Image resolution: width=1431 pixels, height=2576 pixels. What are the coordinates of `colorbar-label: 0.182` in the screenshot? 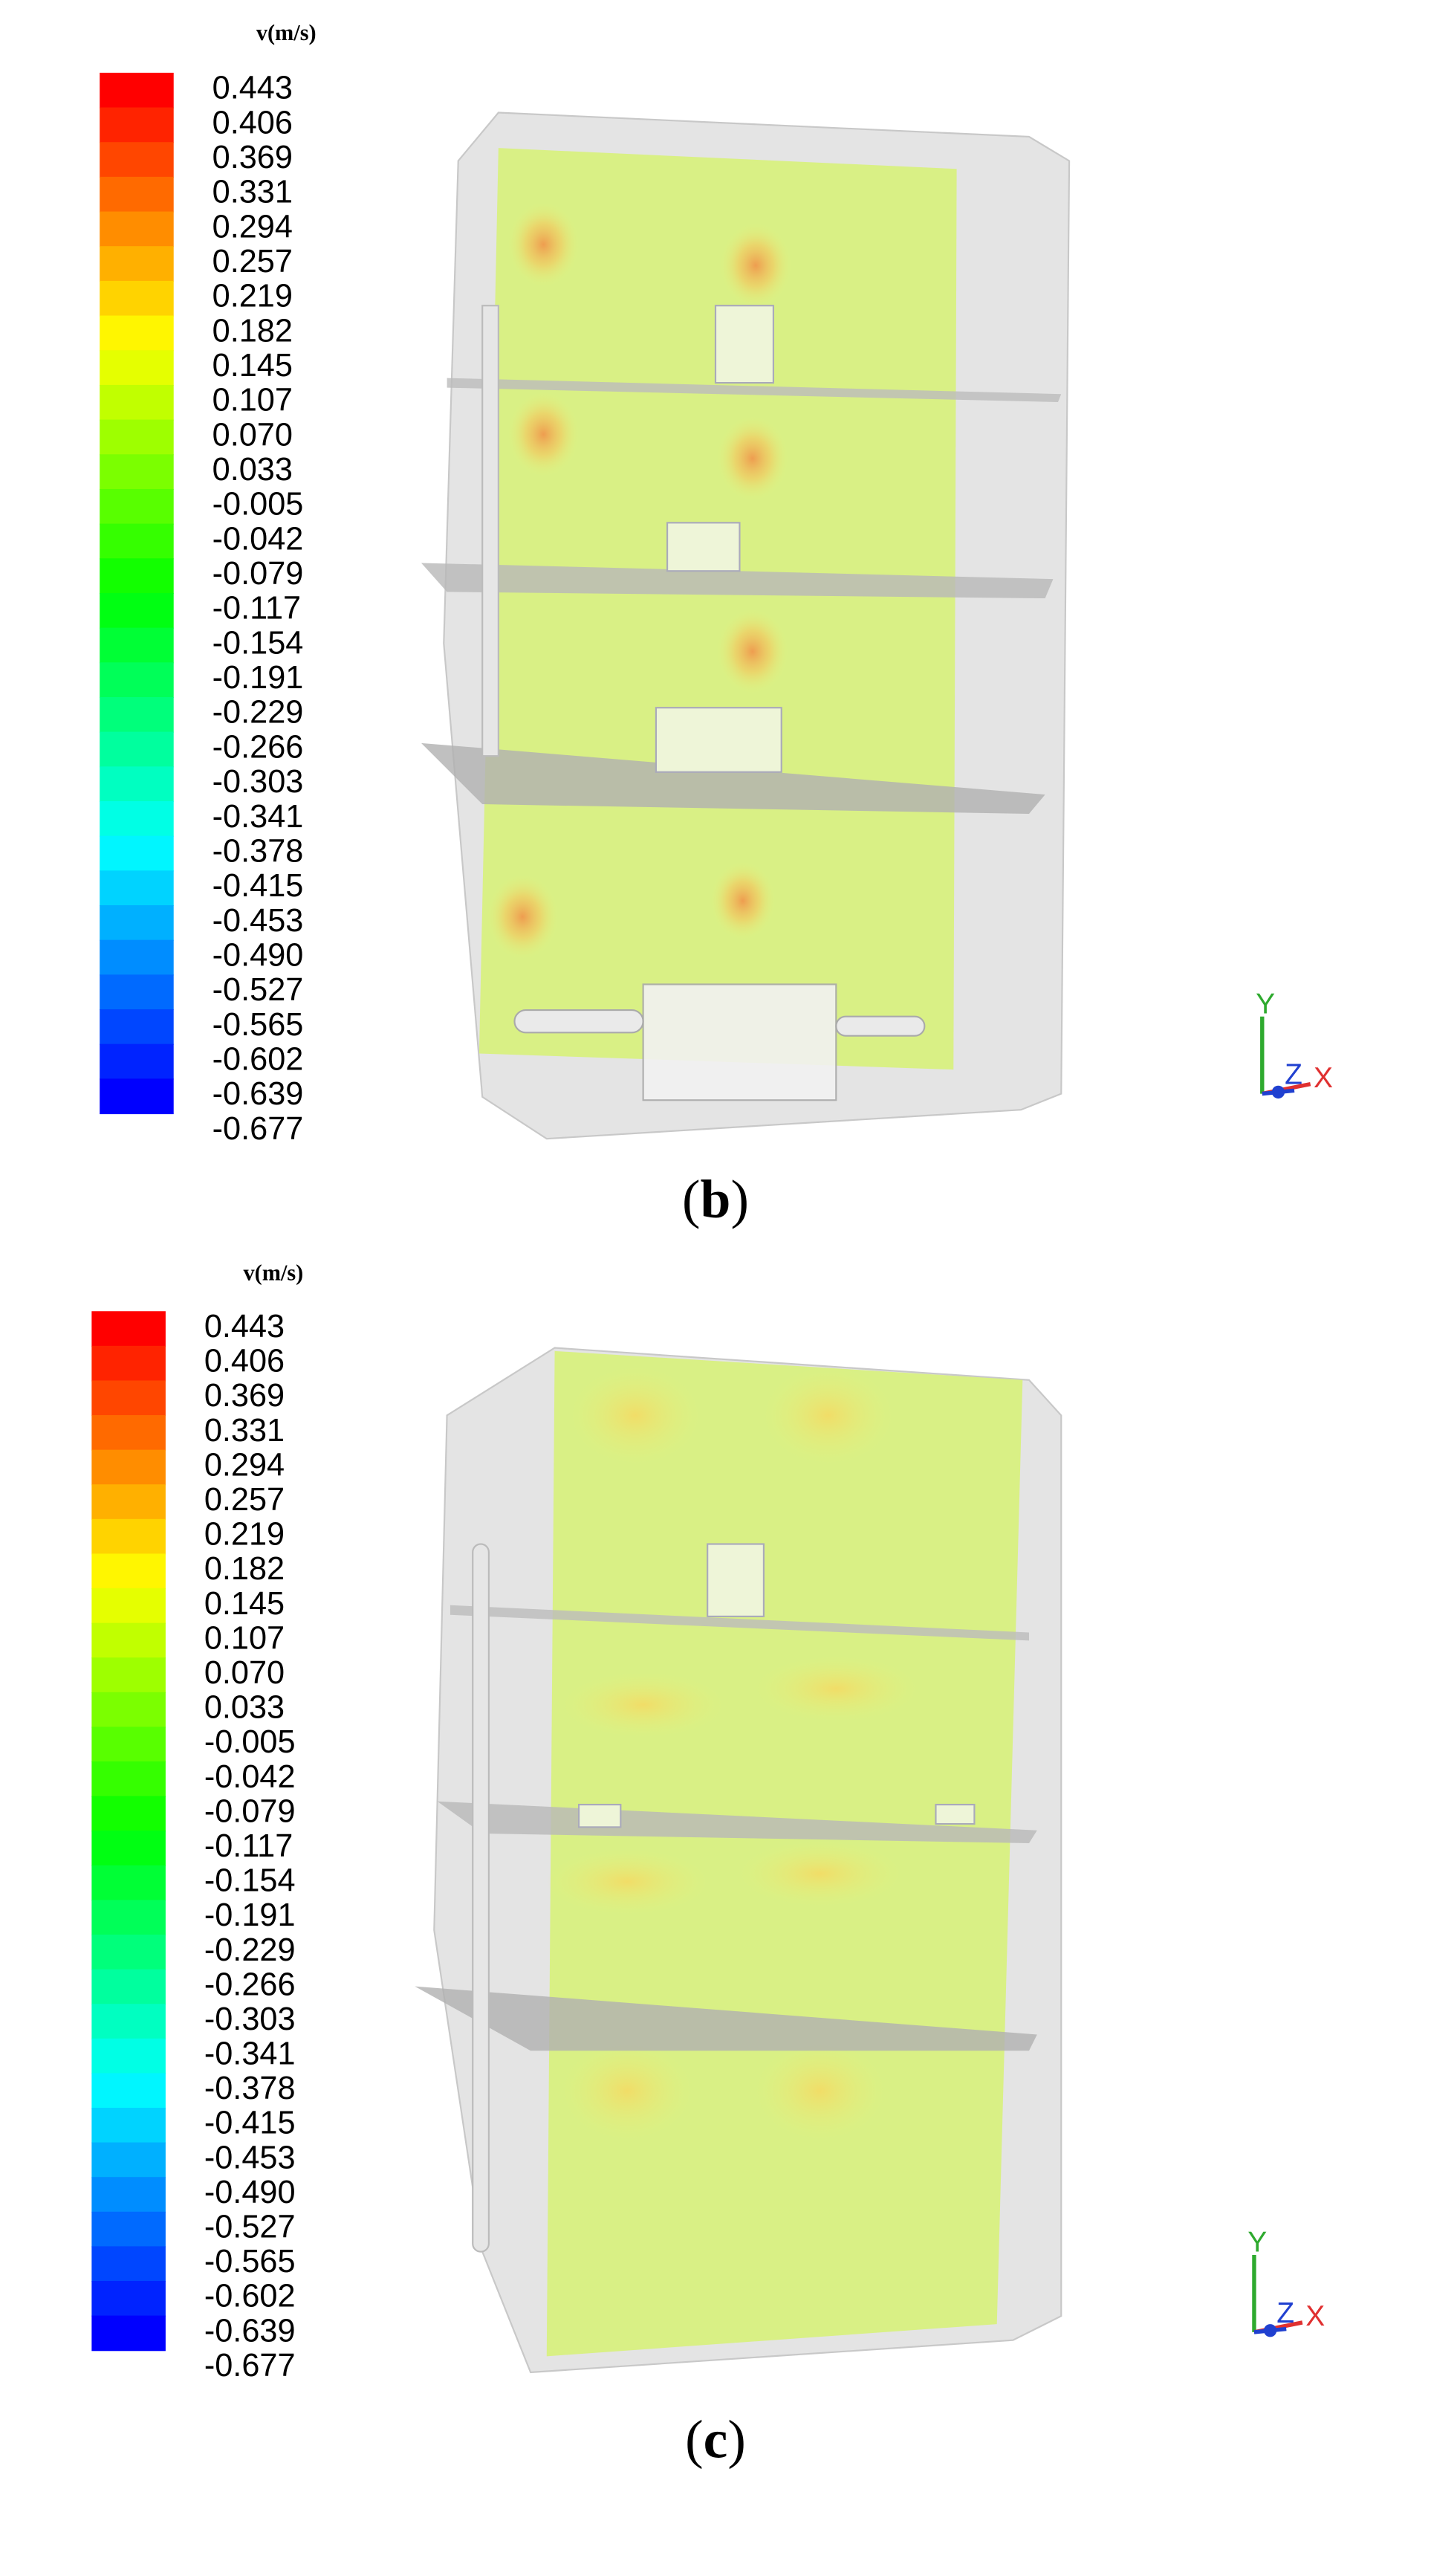 It's located at (252, 331).